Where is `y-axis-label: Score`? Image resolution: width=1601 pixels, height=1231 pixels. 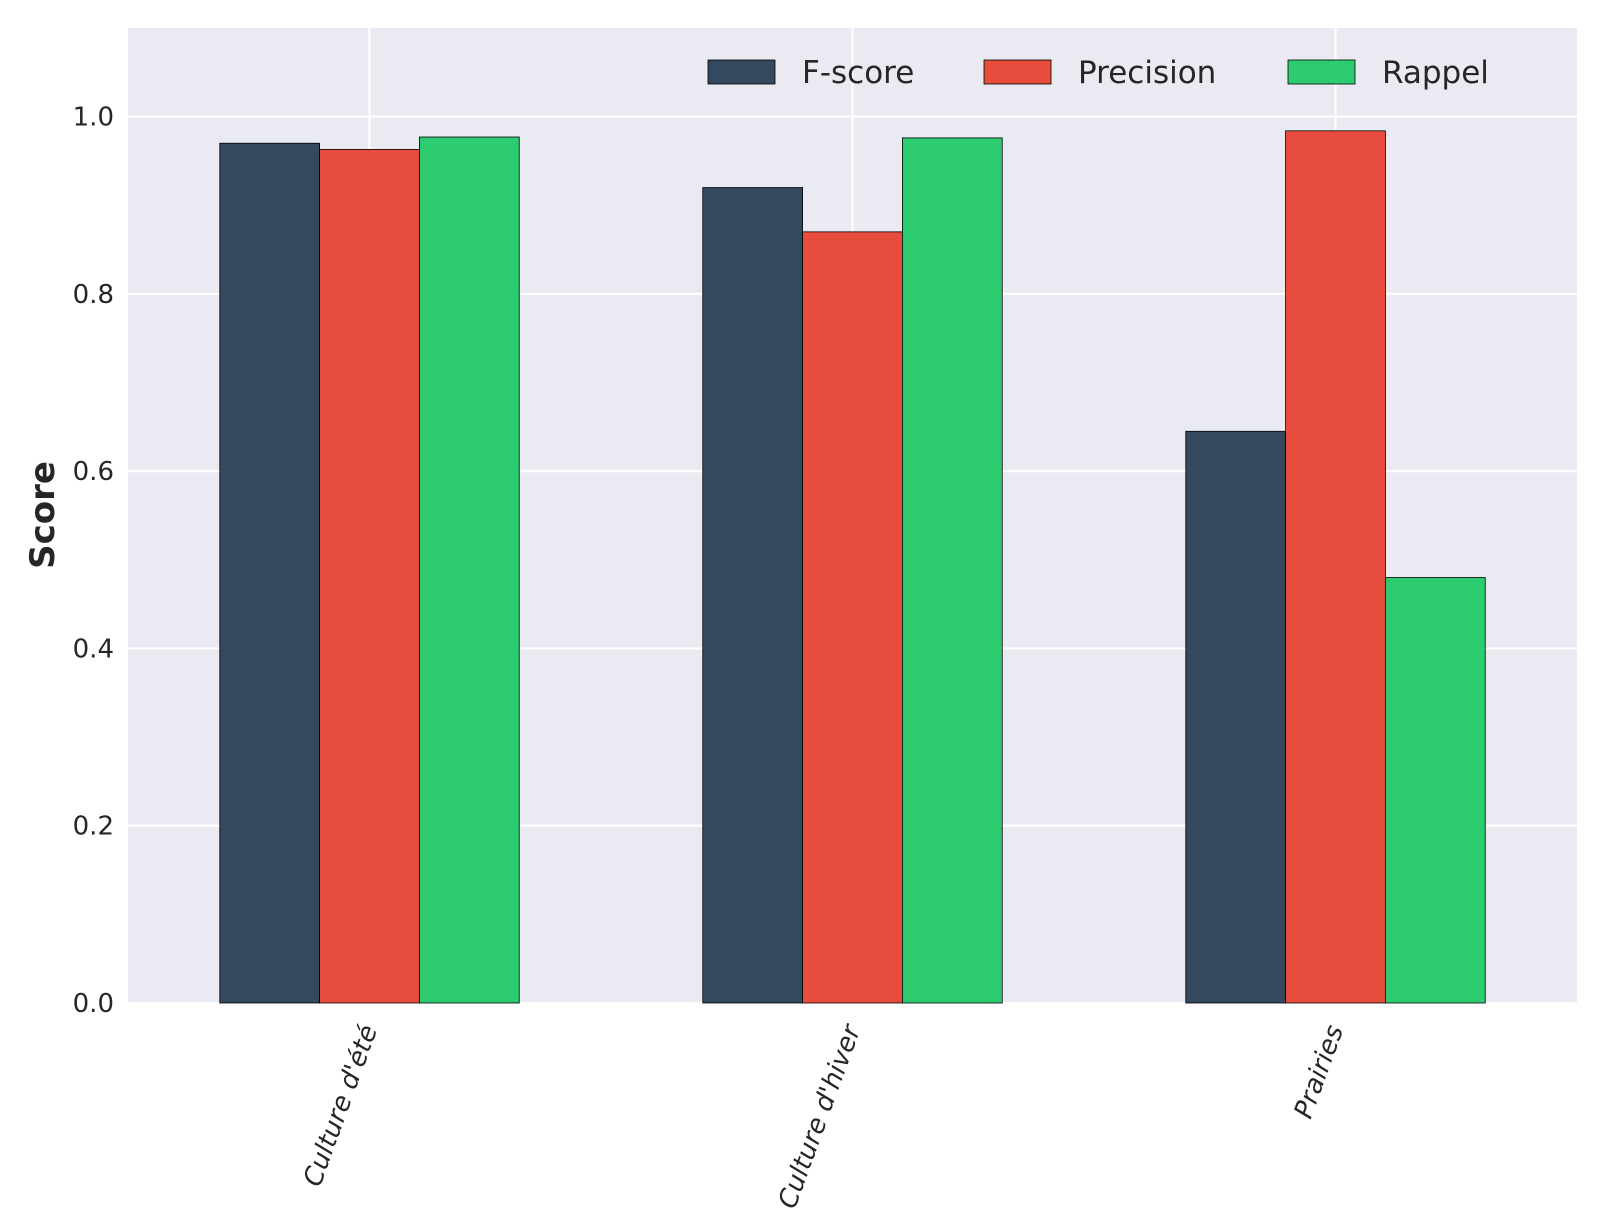 y-axis-label: Score is located at coordinates (43, 515).